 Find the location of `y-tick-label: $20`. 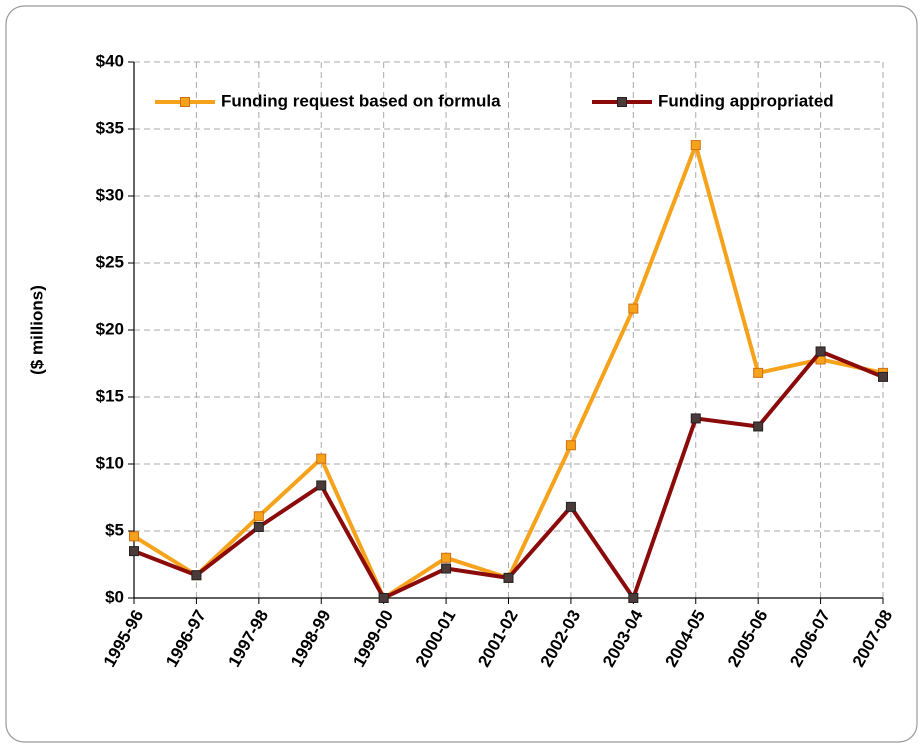

y-tick-label: $20 is located at coordinates (110, 328).